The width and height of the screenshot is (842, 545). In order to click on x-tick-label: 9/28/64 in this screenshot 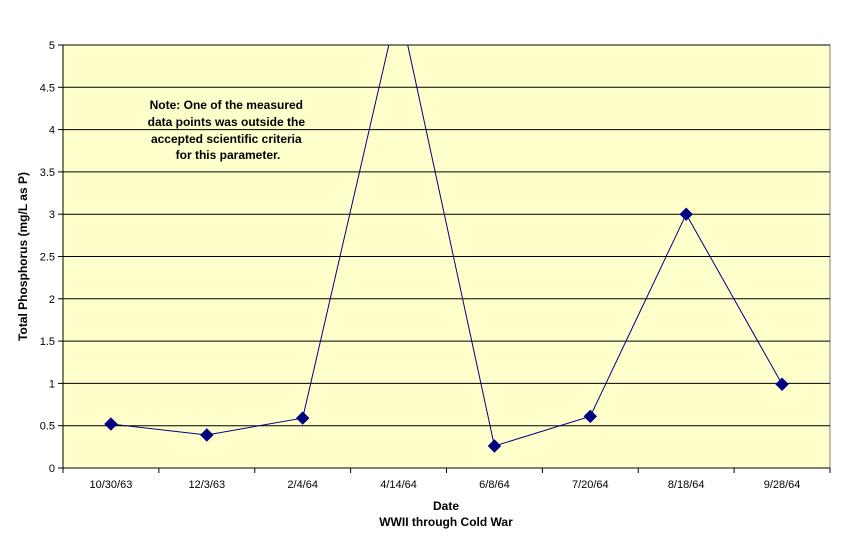, I will do `click(782, 485)`.